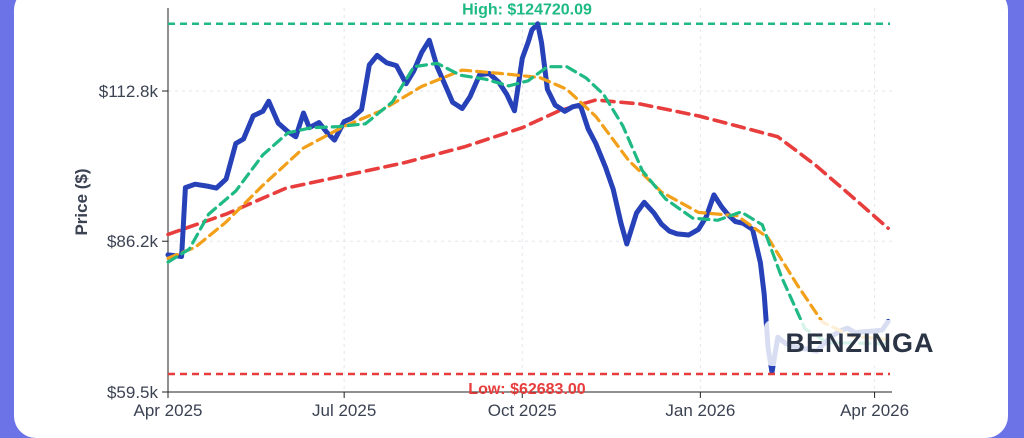  I want to click on y-tick-label: $59.5k, so click(133, 392).